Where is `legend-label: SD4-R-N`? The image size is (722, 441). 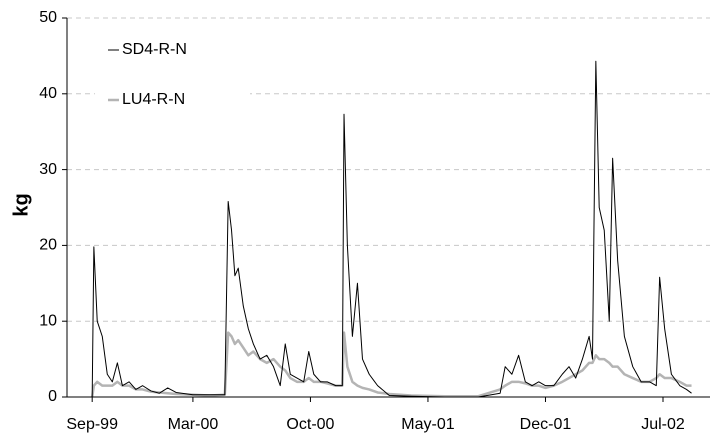 legend-label: SD4-R-N is located at coordinates (154, 49).